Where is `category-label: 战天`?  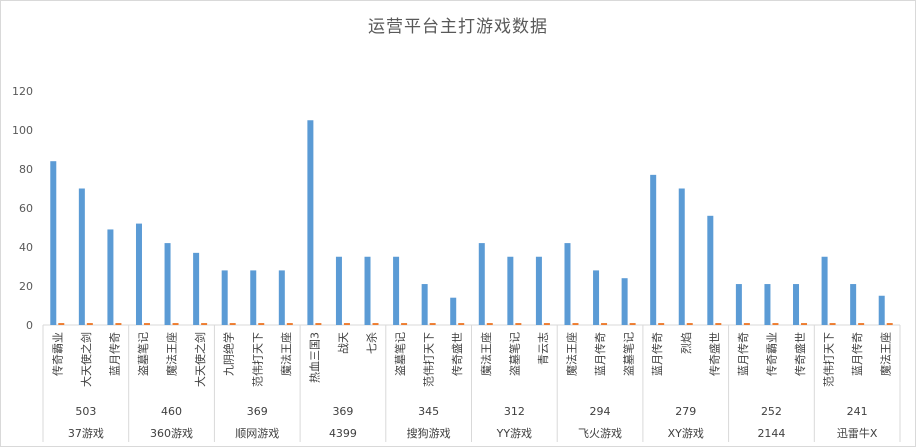 category-label: 战天 is located at coordinates (343, 343).